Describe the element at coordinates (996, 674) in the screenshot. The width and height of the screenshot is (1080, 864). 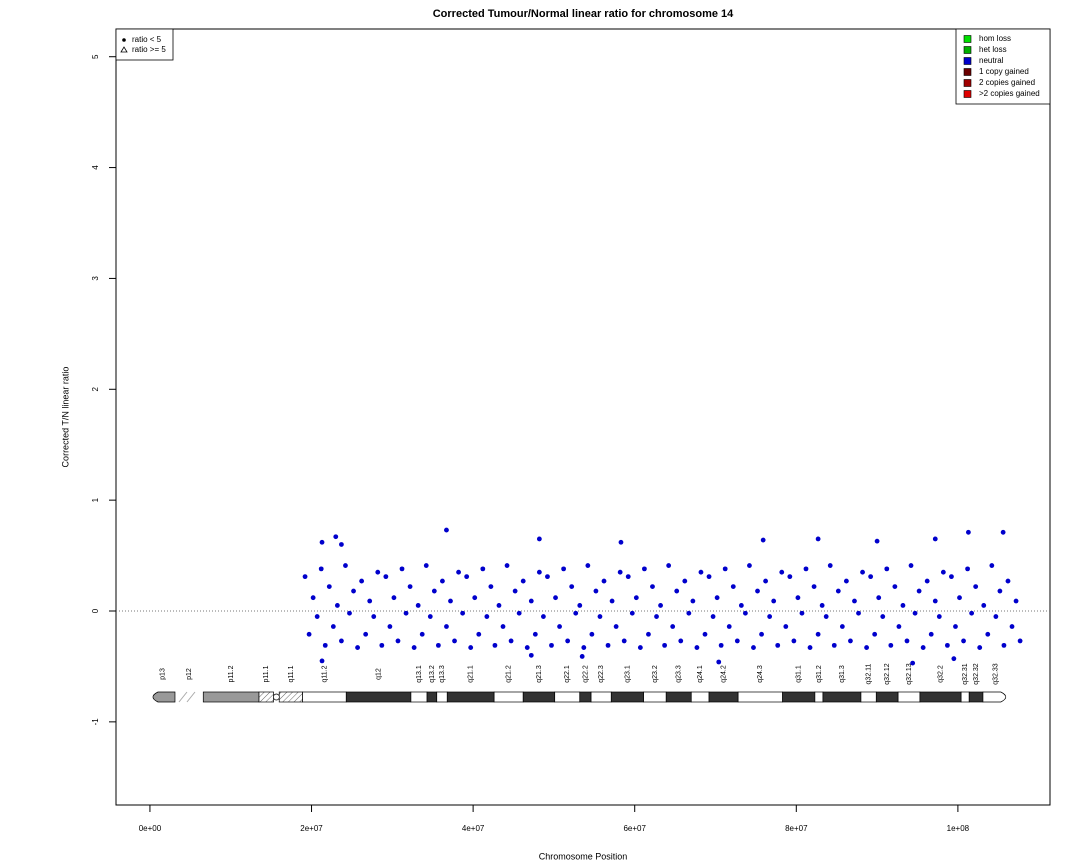
I see `band-label: q32.33` at that location.